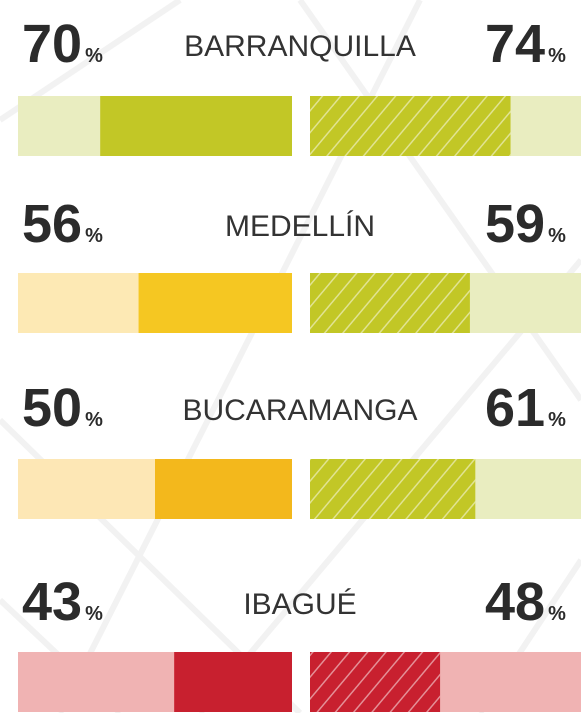  Describe the element at coordinates (300, 46) in the screenshot. I see `city-label: BARRANQUILLA` at that location.